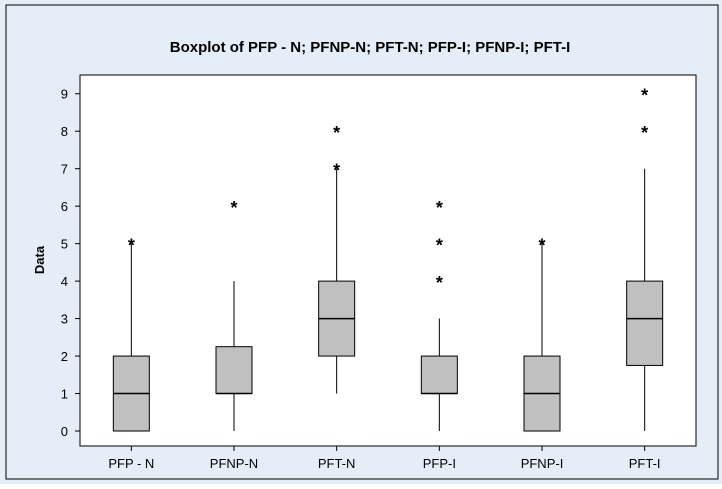 This screenshot has height=489, width=722. Describe the element at coordinates (64, 394) in the screenshot. I see `y-tick-label: 1` at that location.